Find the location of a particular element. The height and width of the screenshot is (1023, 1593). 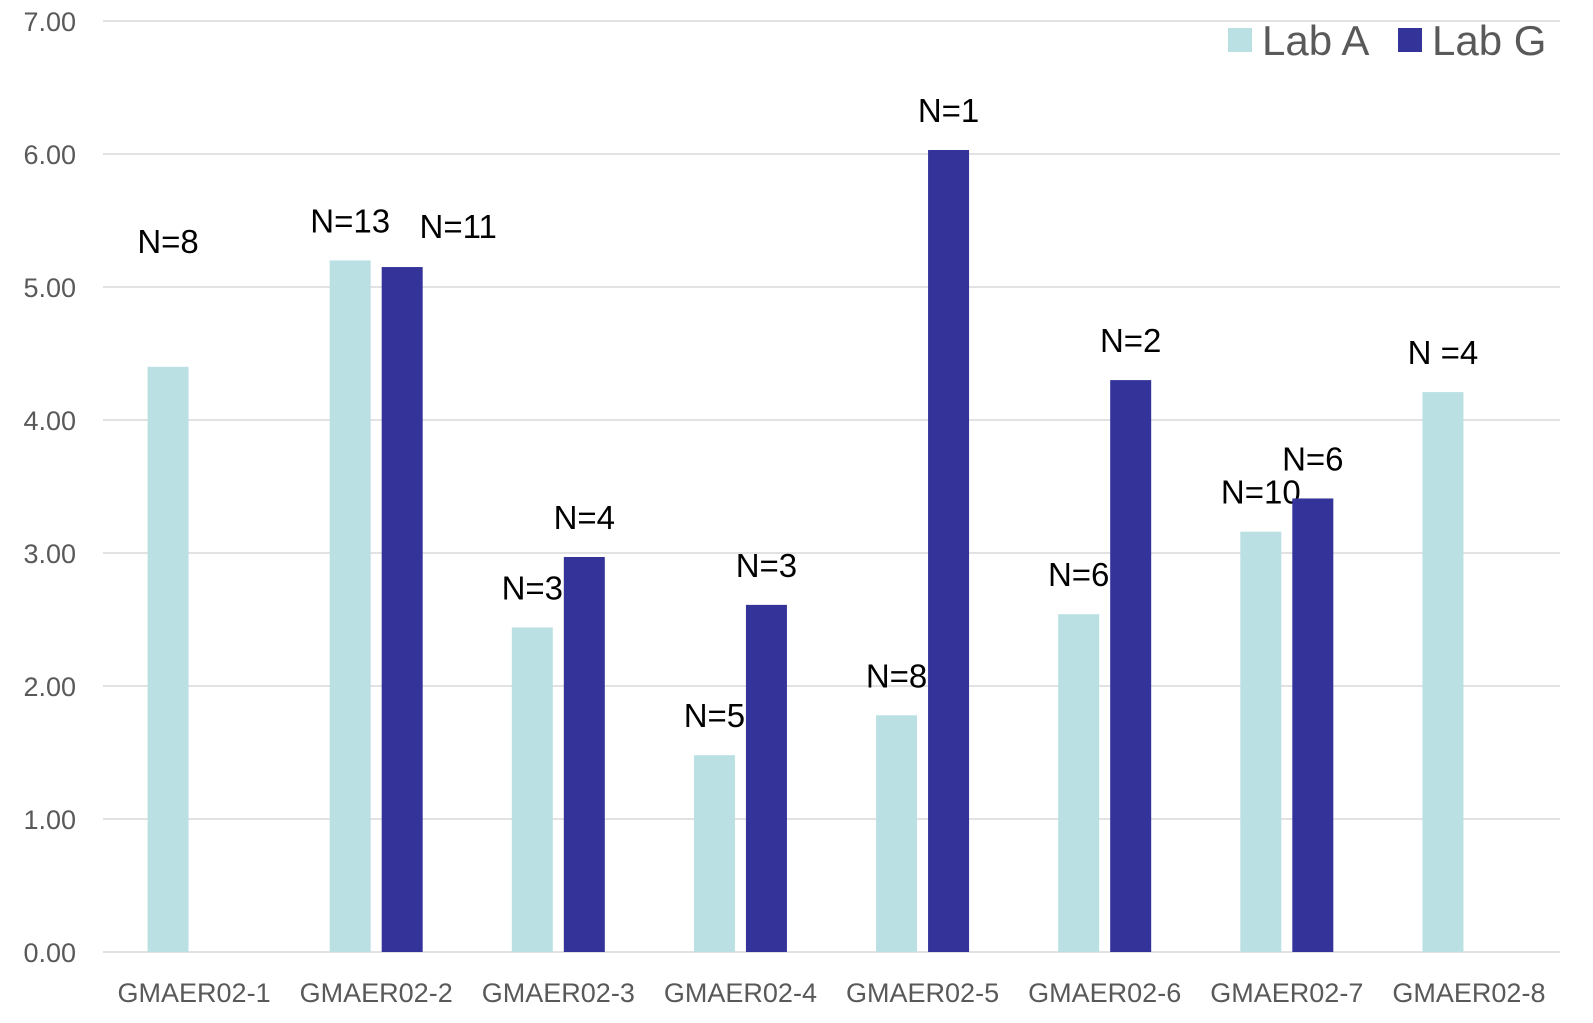

data-label: N=4 is located at coordinates (584, 517).